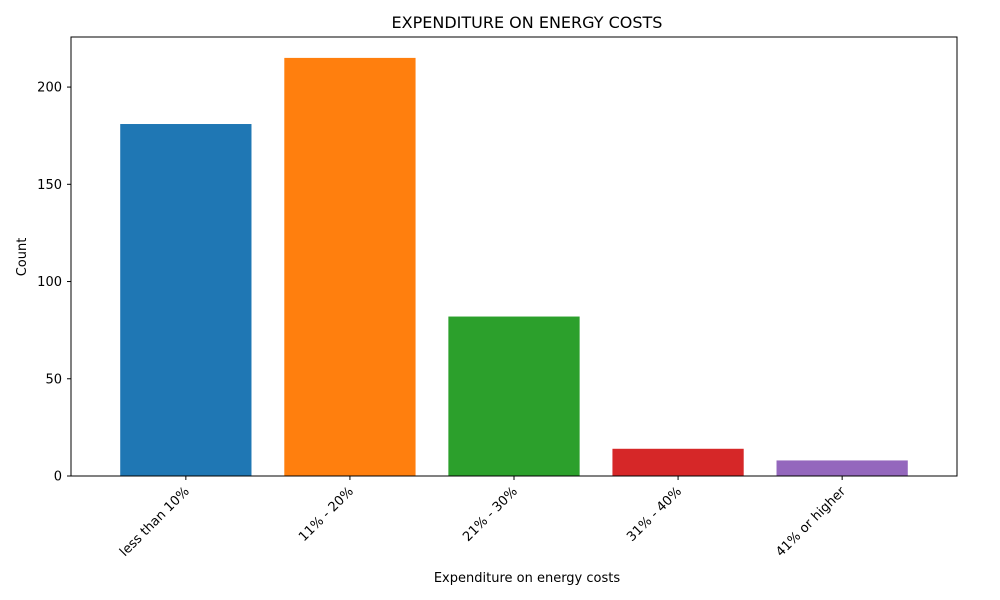 The height and width of the screenshot is (600, 1000). Describe the element at coordinates (527, 22) in the screenshot. I see `chart-title: EXPENDITURE ON ENERGY COSTS` at that location.